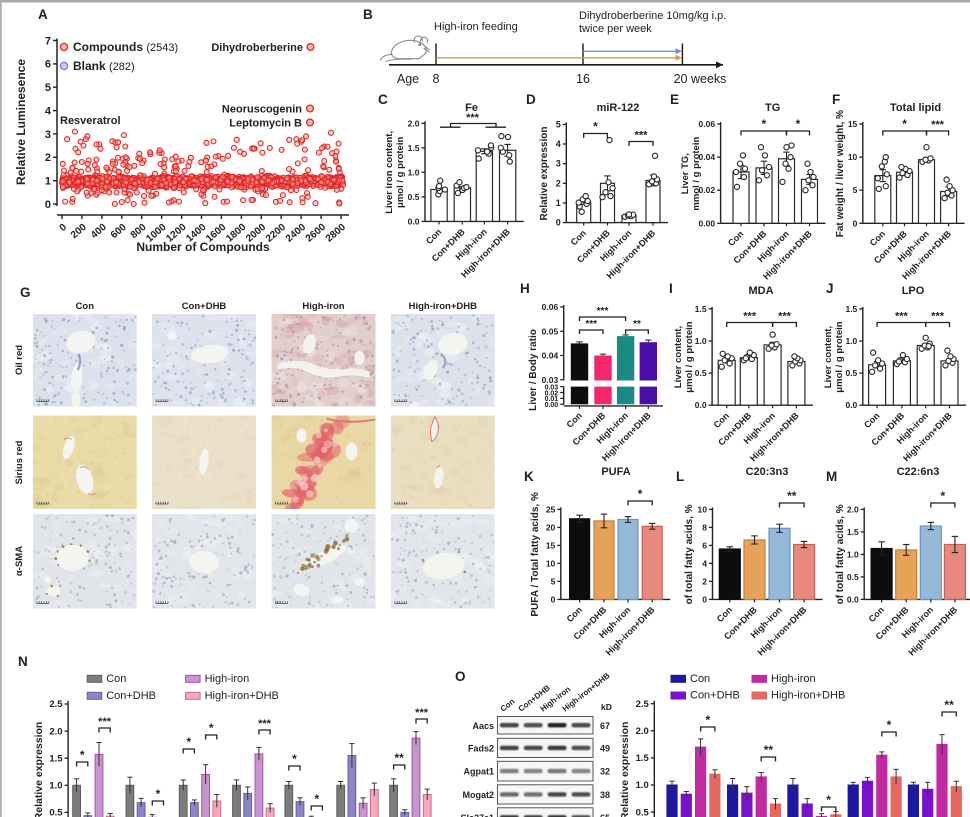 The width and height of the screenshot is (970, 817). Describe the element at coordinates (685, 173) in the screenshot. I see `svg-text: Liver TG,` at that location.